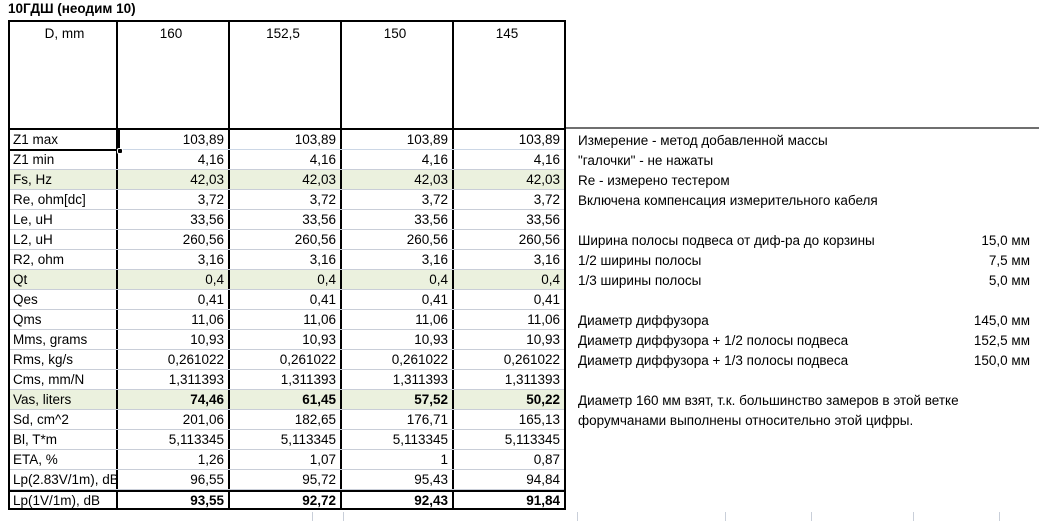 This screenshot has width=1039, height=521. I want to click on row-label-cell: Lp(2.83V/1m), dB, so click(64, 479).